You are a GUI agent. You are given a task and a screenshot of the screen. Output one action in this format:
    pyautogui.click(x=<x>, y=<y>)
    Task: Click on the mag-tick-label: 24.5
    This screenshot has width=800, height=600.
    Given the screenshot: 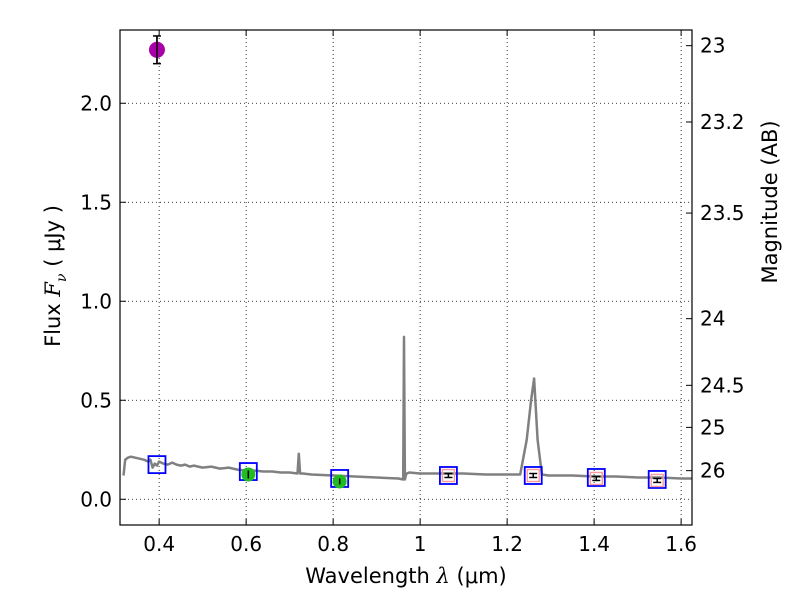 What is the action you would take?
    pyautogui.click(x=722, y=385)
    